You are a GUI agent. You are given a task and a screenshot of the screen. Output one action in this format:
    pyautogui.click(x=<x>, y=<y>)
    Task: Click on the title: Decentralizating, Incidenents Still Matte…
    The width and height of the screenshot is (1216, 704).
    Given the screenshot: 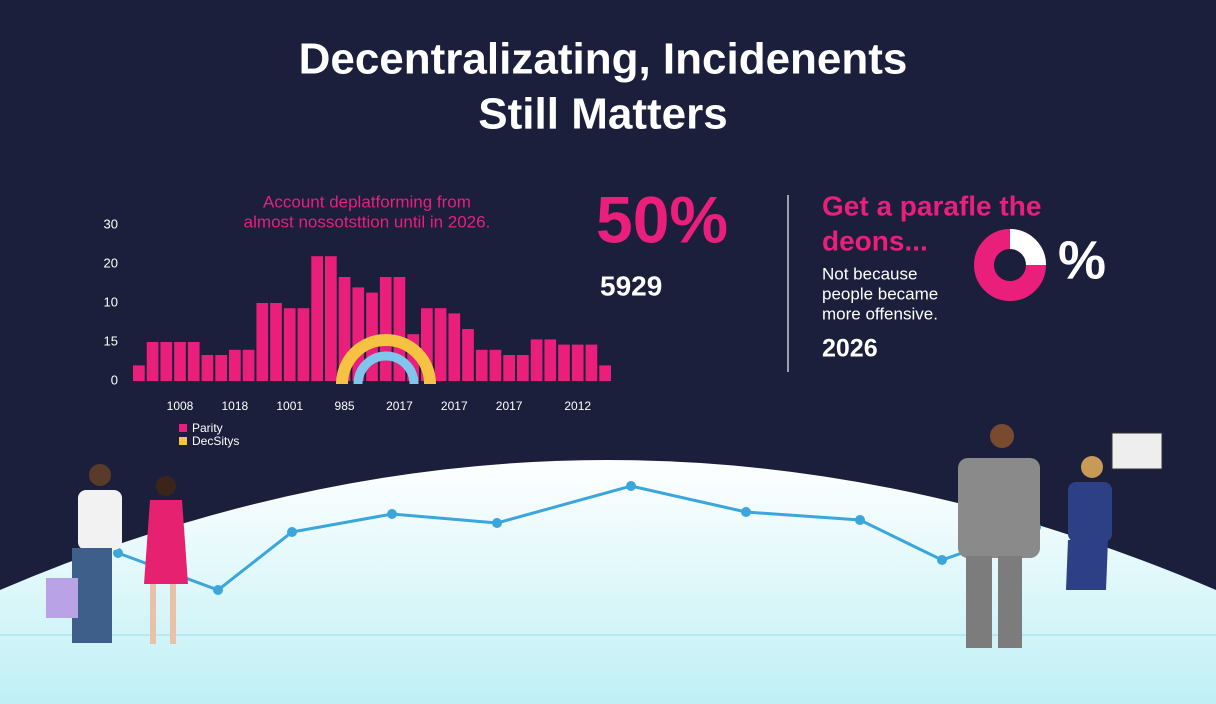 What is the action you would take?
    pyautogui.click(x=603, y=87)
    